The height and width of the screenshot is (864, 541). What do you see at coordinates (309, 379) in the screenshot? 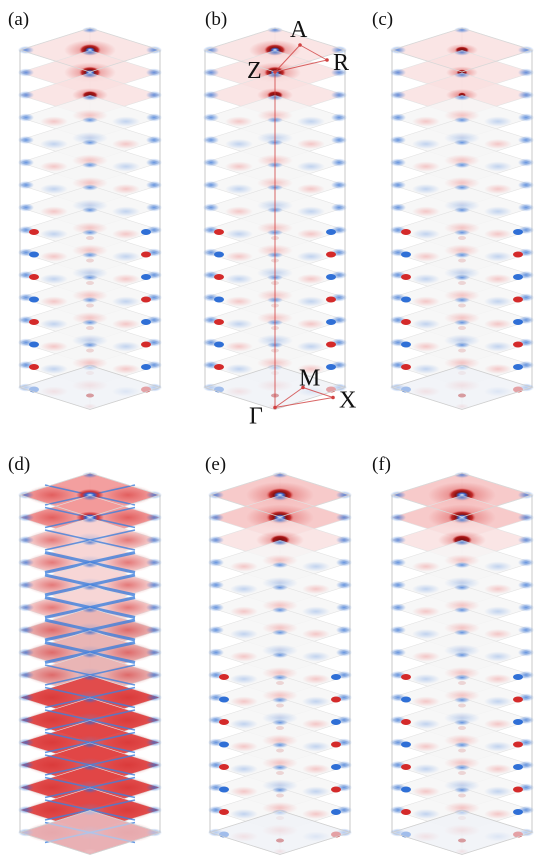
I see `k-point-label-M: M` at bounding box center [309, 379].